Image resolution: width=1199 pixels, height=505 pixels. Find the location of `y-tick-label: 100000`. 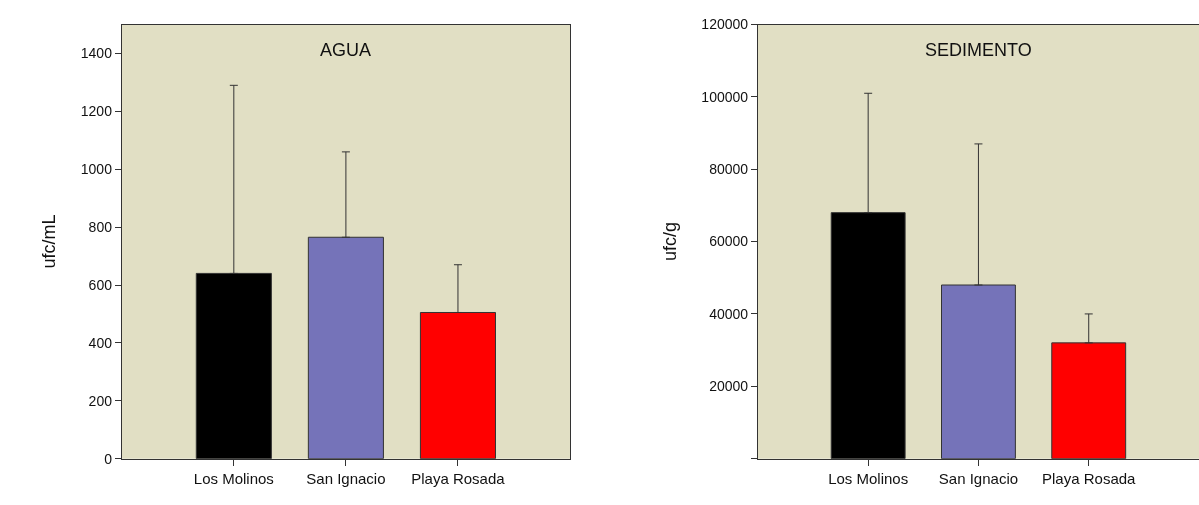

y-tick-label: 100000 is located at coordinates (725, 96).